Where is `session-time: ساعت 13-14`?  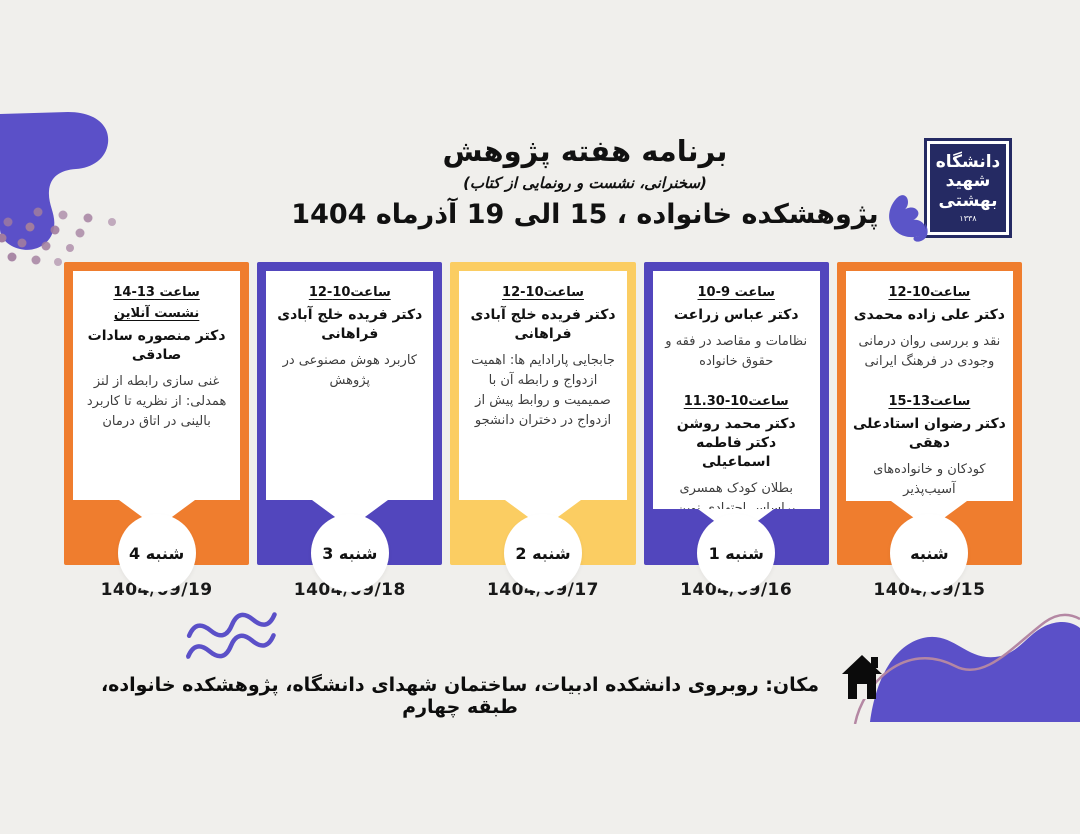 session-time: ساعت 13-14 is located at coordinates (156, 292).